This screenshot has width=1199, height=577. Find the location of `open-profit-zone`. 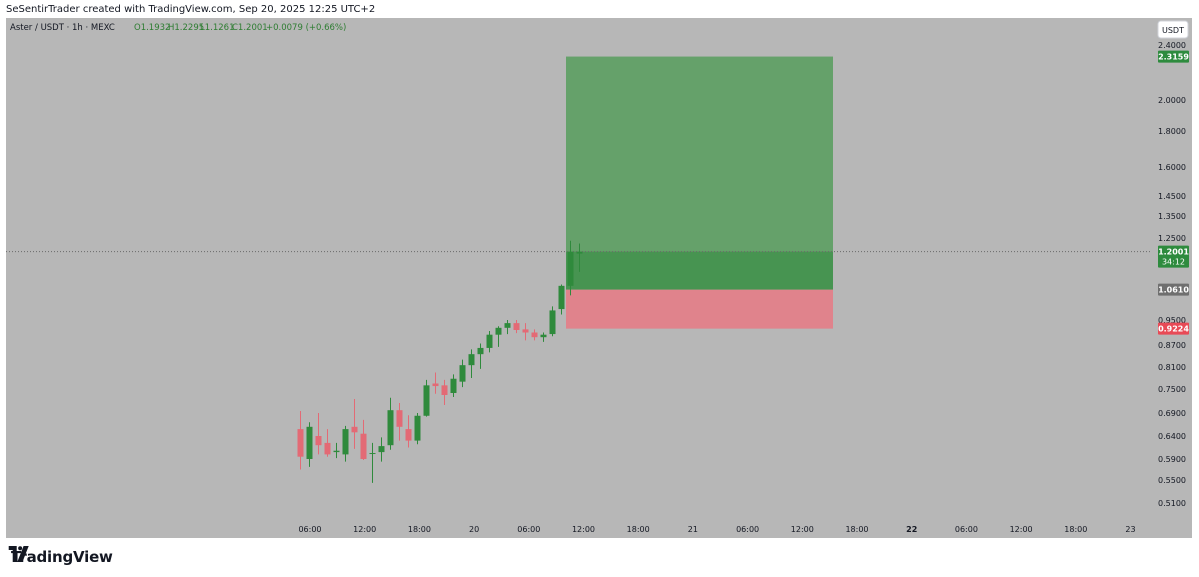

open-profit-zone is located at coordinates (699, 270).